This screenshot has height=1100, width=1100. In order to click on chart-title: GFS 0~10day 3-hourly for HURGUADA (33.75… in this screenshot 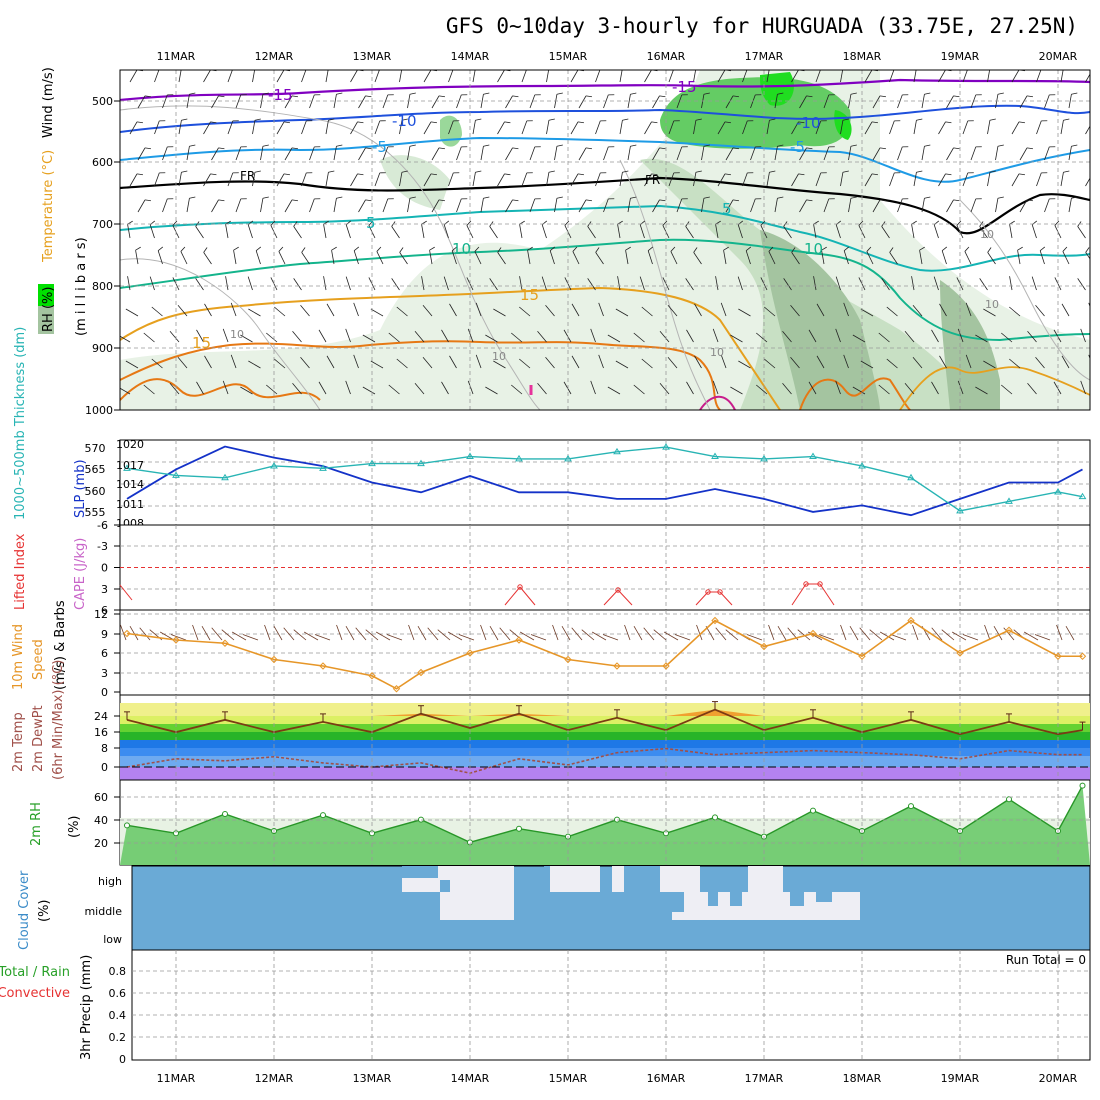, I will do `click(762, 26)`.